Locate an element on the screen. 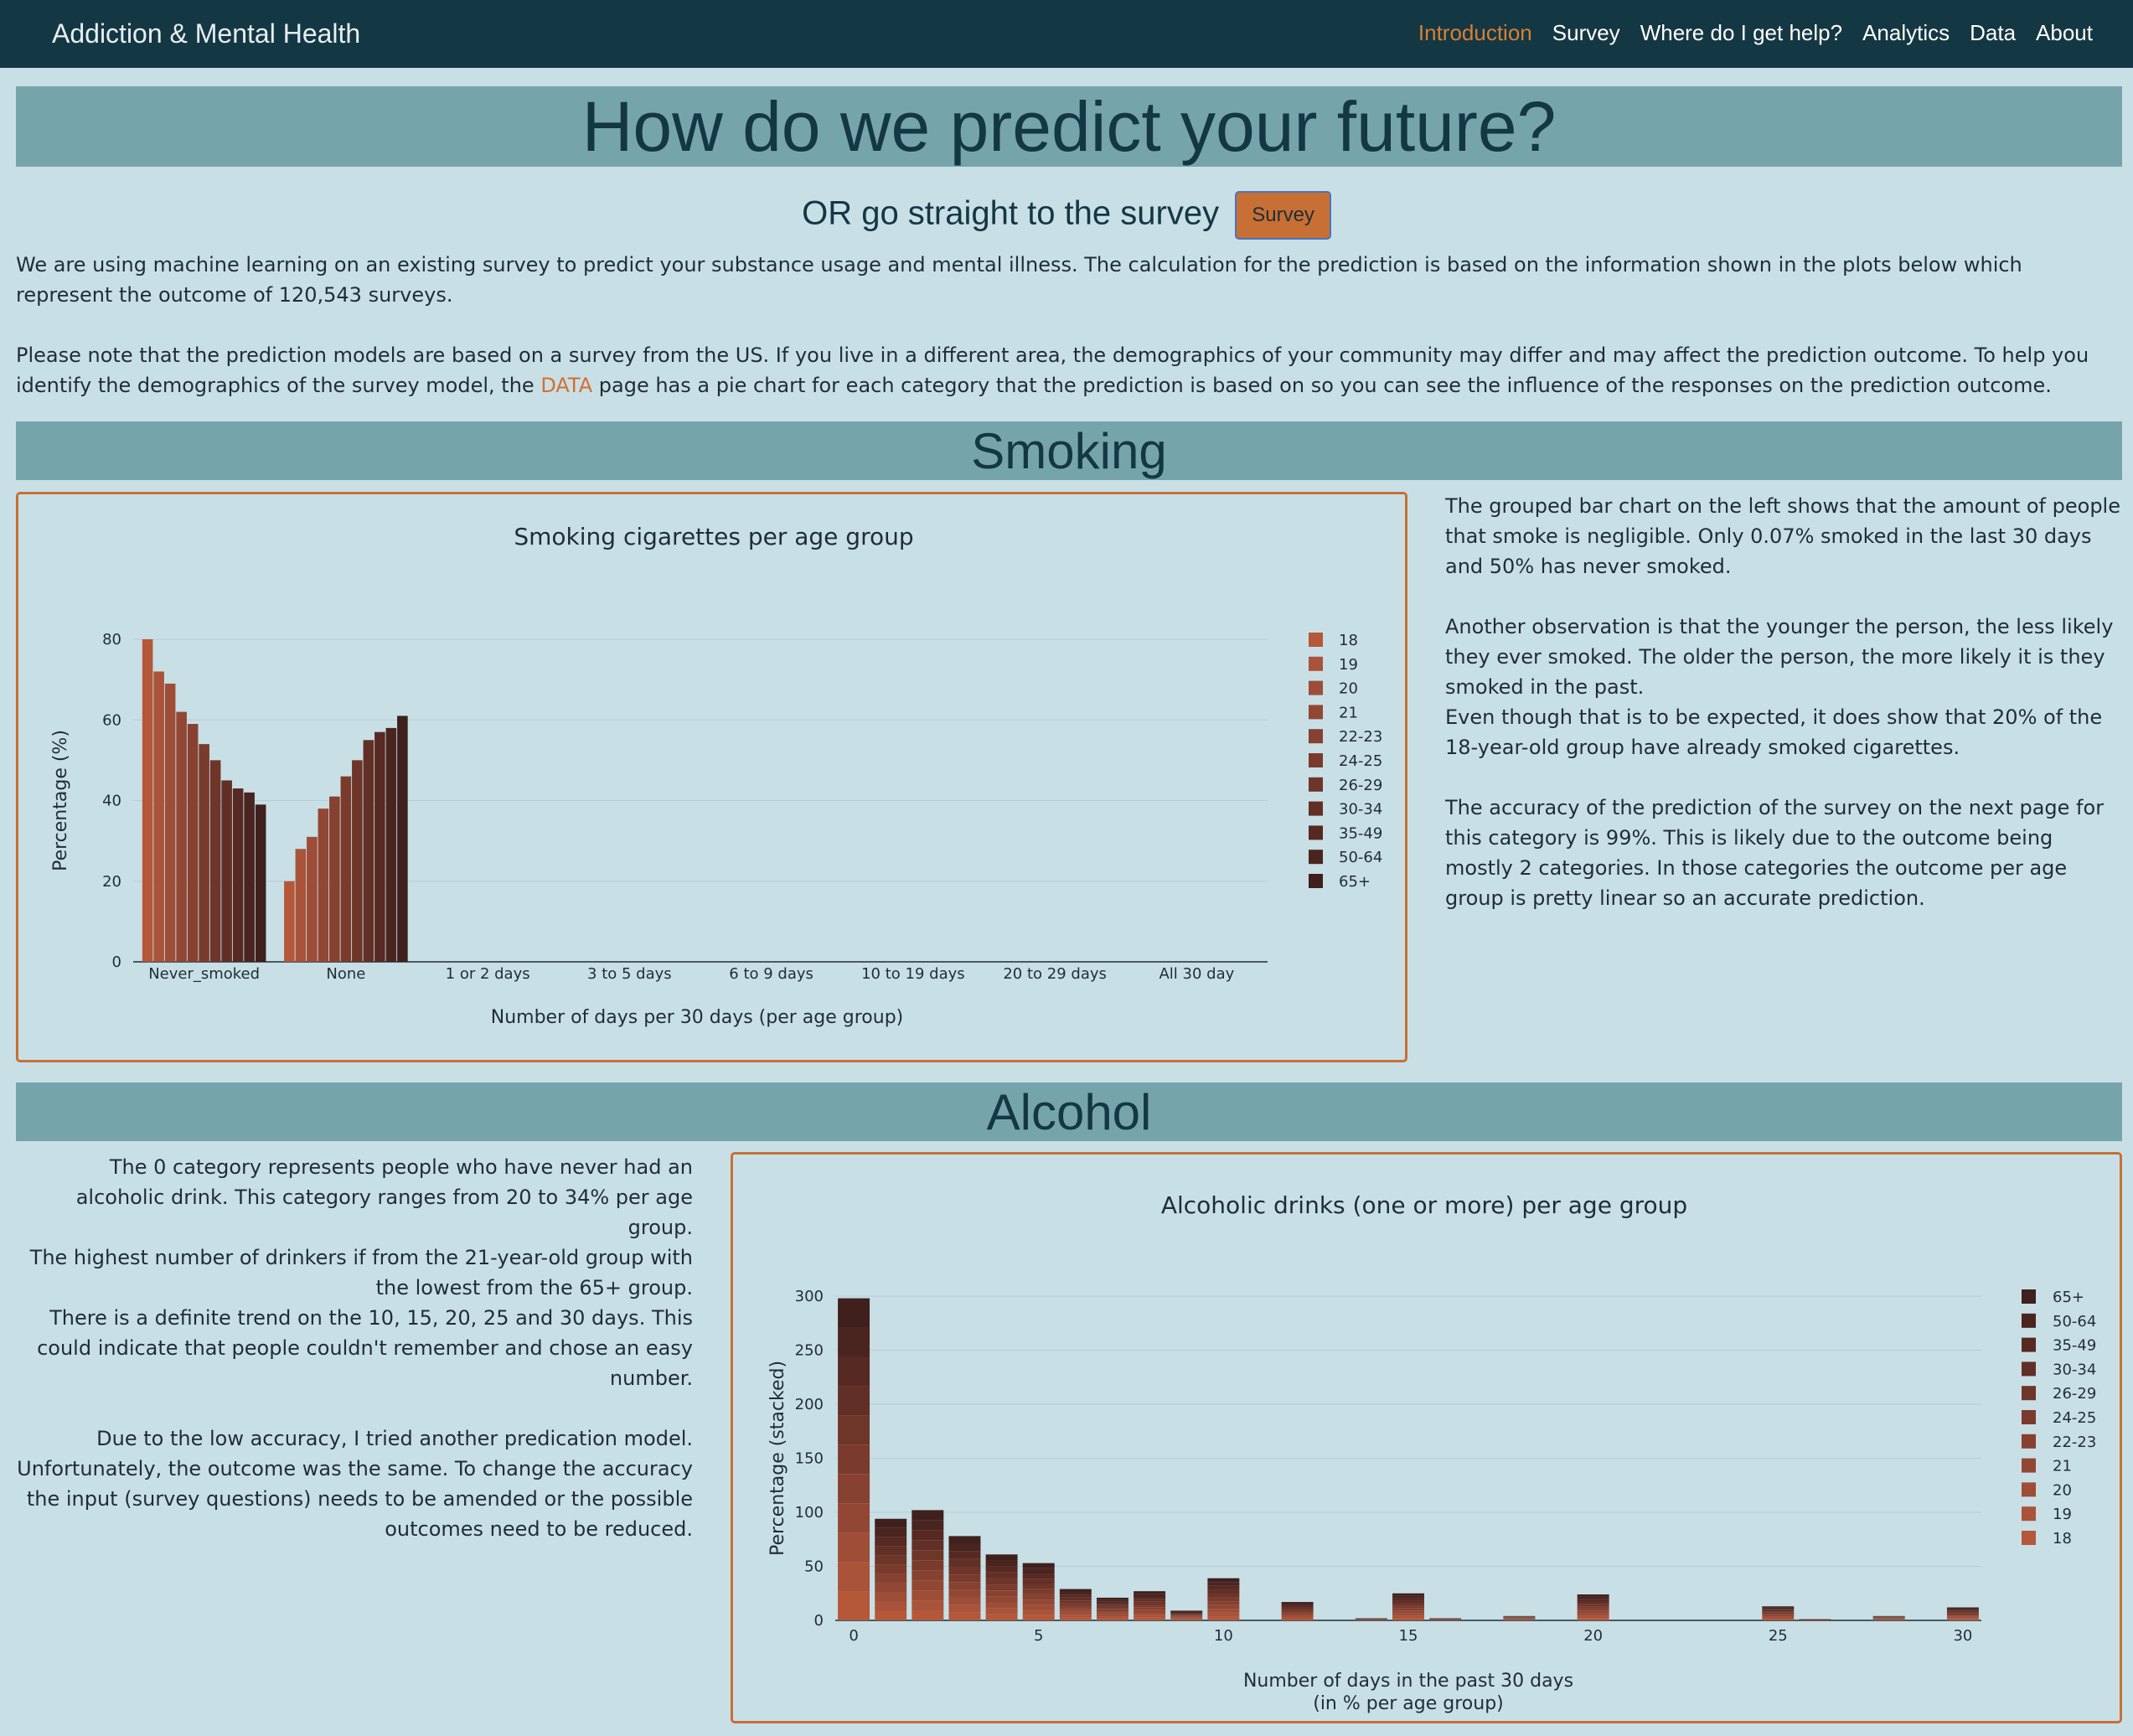 The height and width of the screenshot is (1736, 2133). alcohol-x-tick-1: 5 is located at coordinates (1038, 1636).